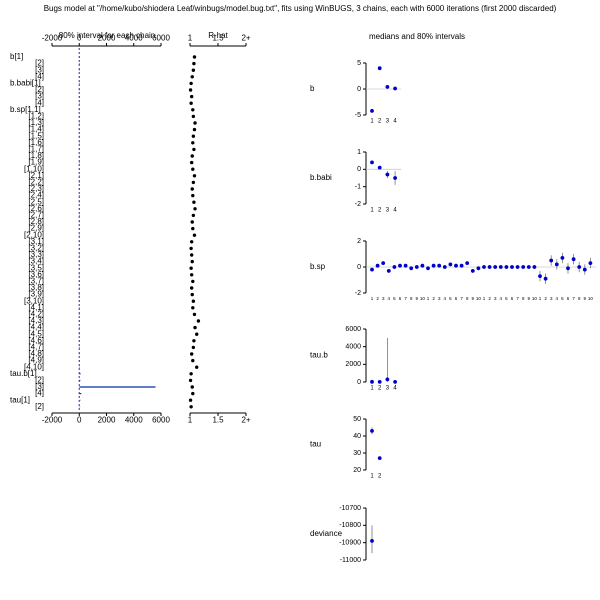  What do you see at coordinates (134, 420) in the screenshot?
I see `x-tick-label: 4000` at bounding box center [134, 420].